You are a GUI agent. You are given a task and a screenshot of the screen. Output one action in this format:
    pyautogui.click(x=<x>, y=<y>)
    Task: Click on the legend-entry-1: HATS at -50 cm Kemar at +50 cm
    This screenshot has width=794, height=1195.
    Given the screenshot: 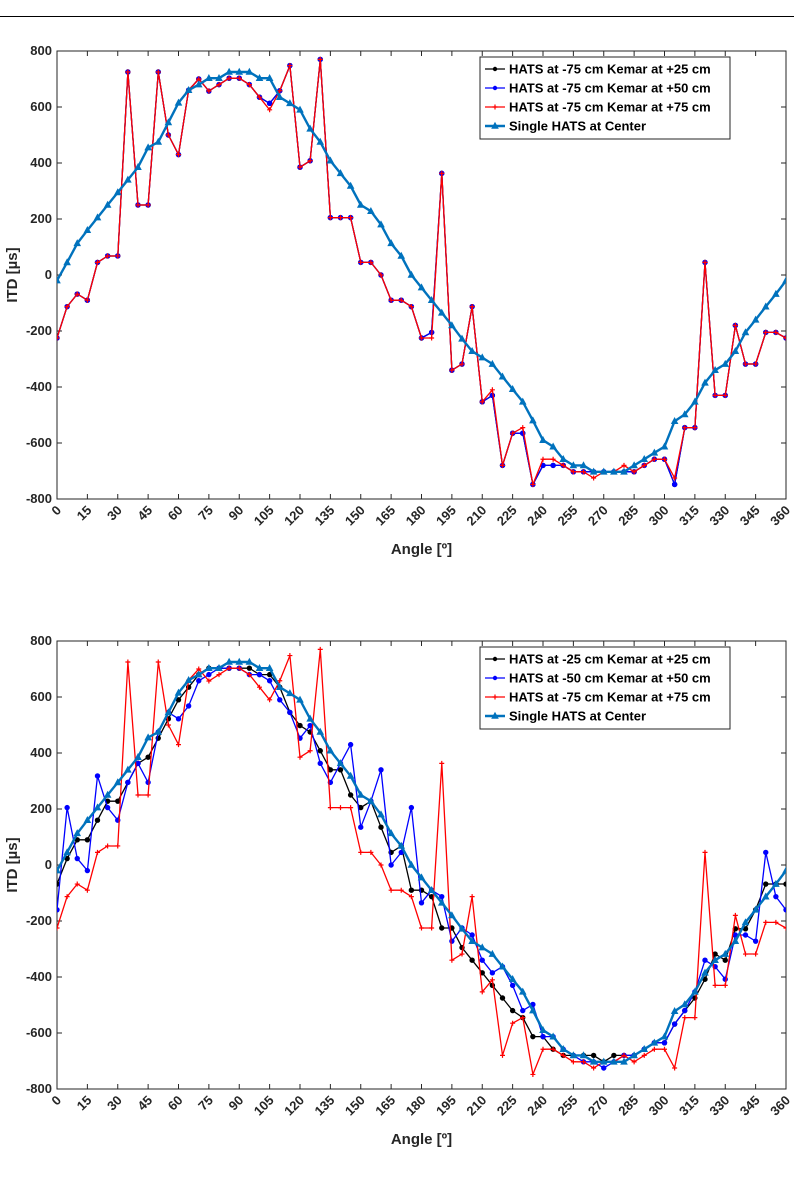 What is the action you would take?
    pyautogui.click(x=598, y=678)
    